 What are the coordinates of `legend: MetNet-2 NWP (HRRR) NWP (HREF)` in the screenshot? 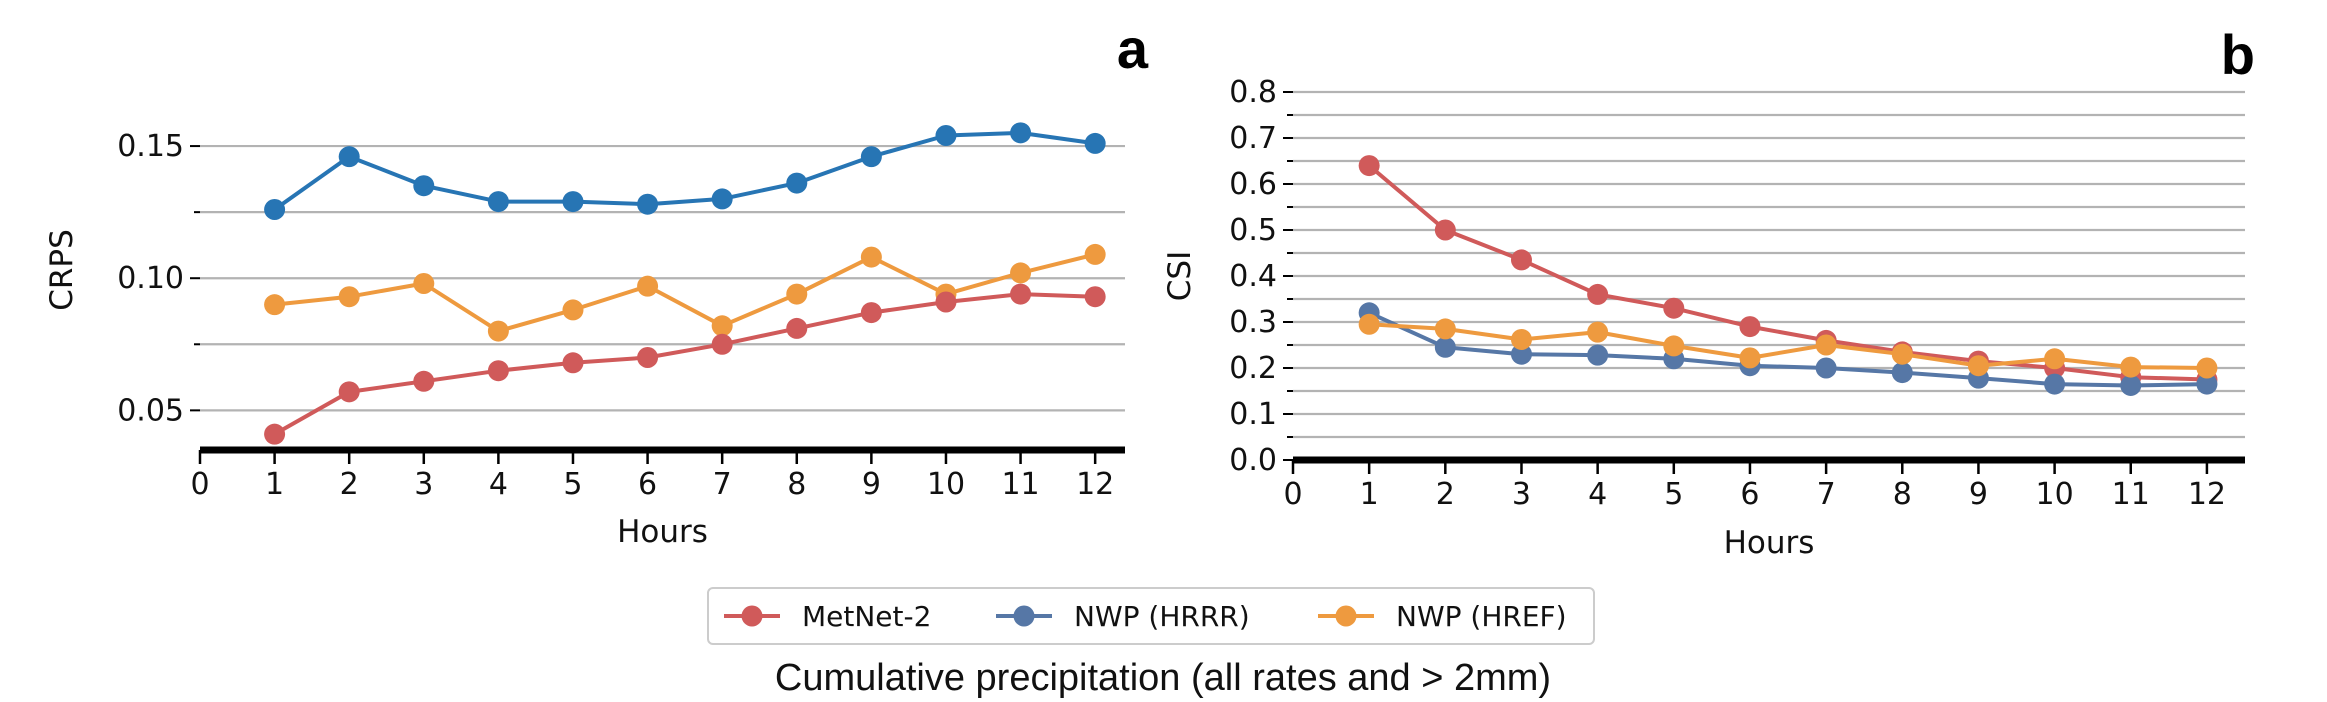 It's located at (1151, 616).